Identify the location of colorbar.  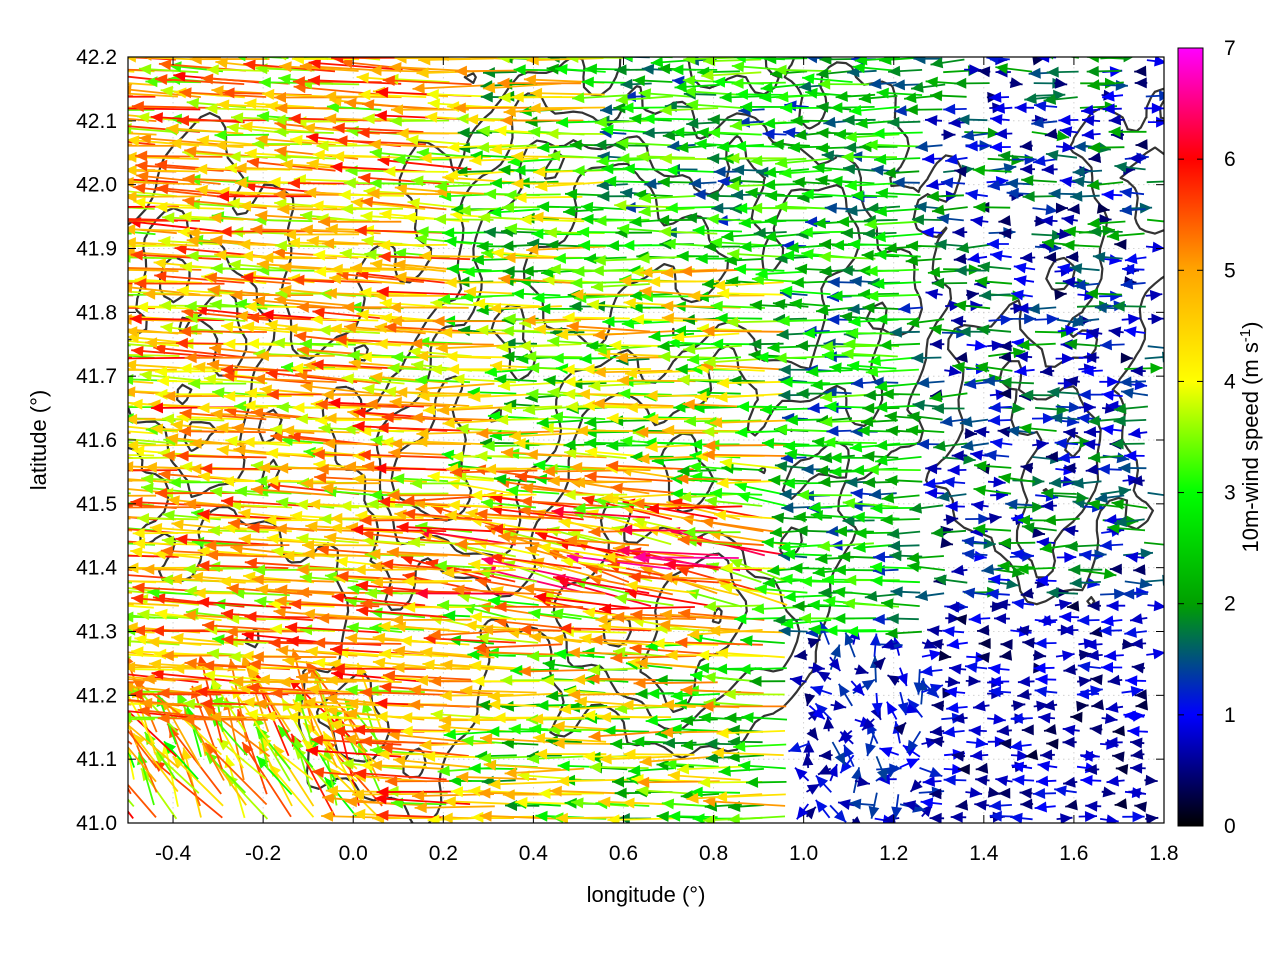
(1190, 437).